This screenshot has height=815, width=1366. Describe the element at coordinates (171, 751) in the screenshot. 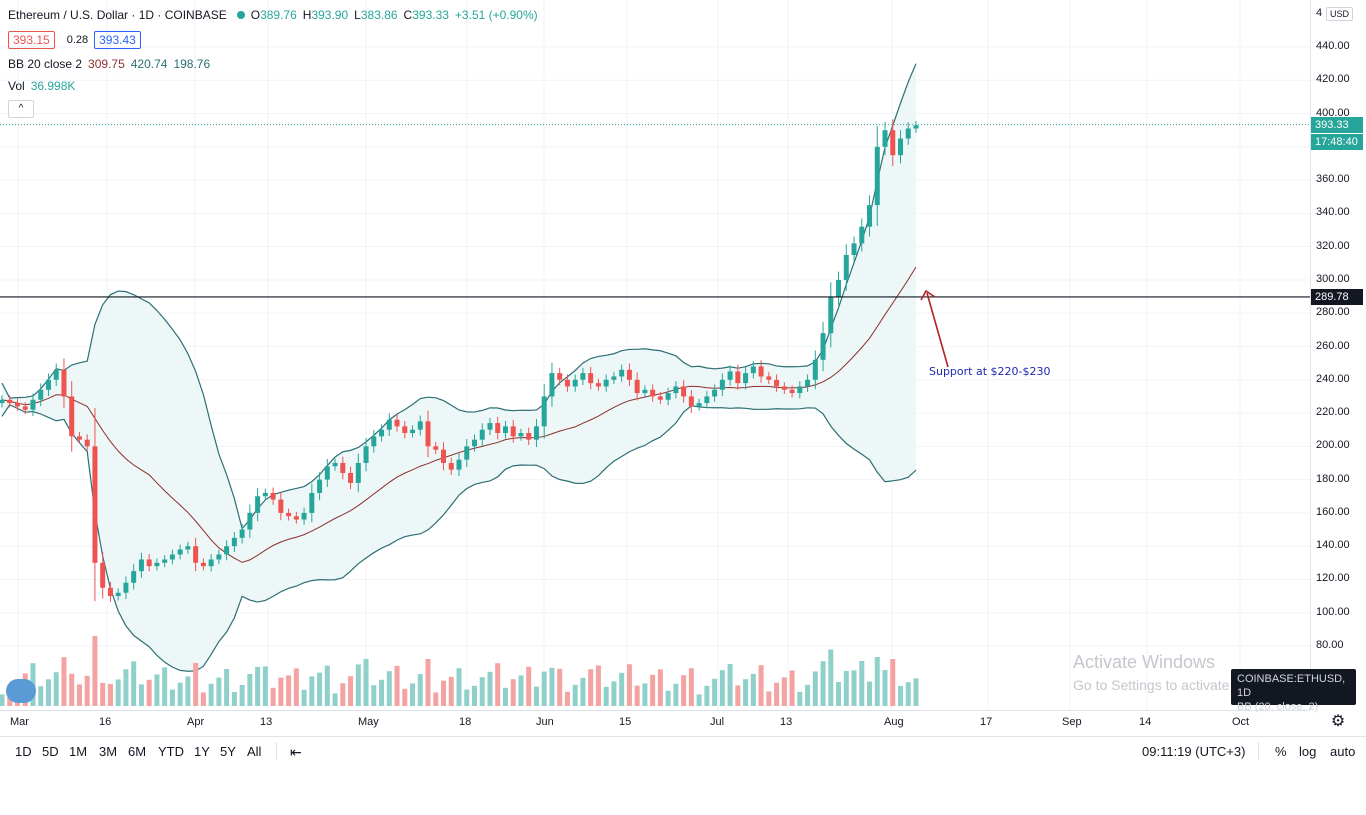

I see `range-button-ytd: YTD` at that location.